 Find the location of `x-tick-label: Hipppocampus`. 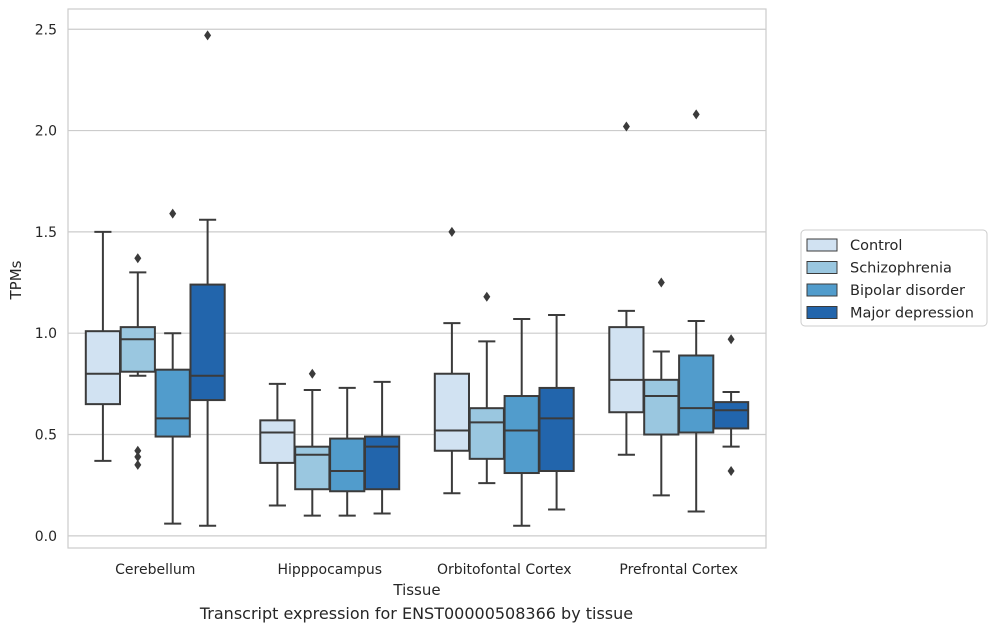

x-tick-label: Hipppocampus is located at coordinates (329, 570).